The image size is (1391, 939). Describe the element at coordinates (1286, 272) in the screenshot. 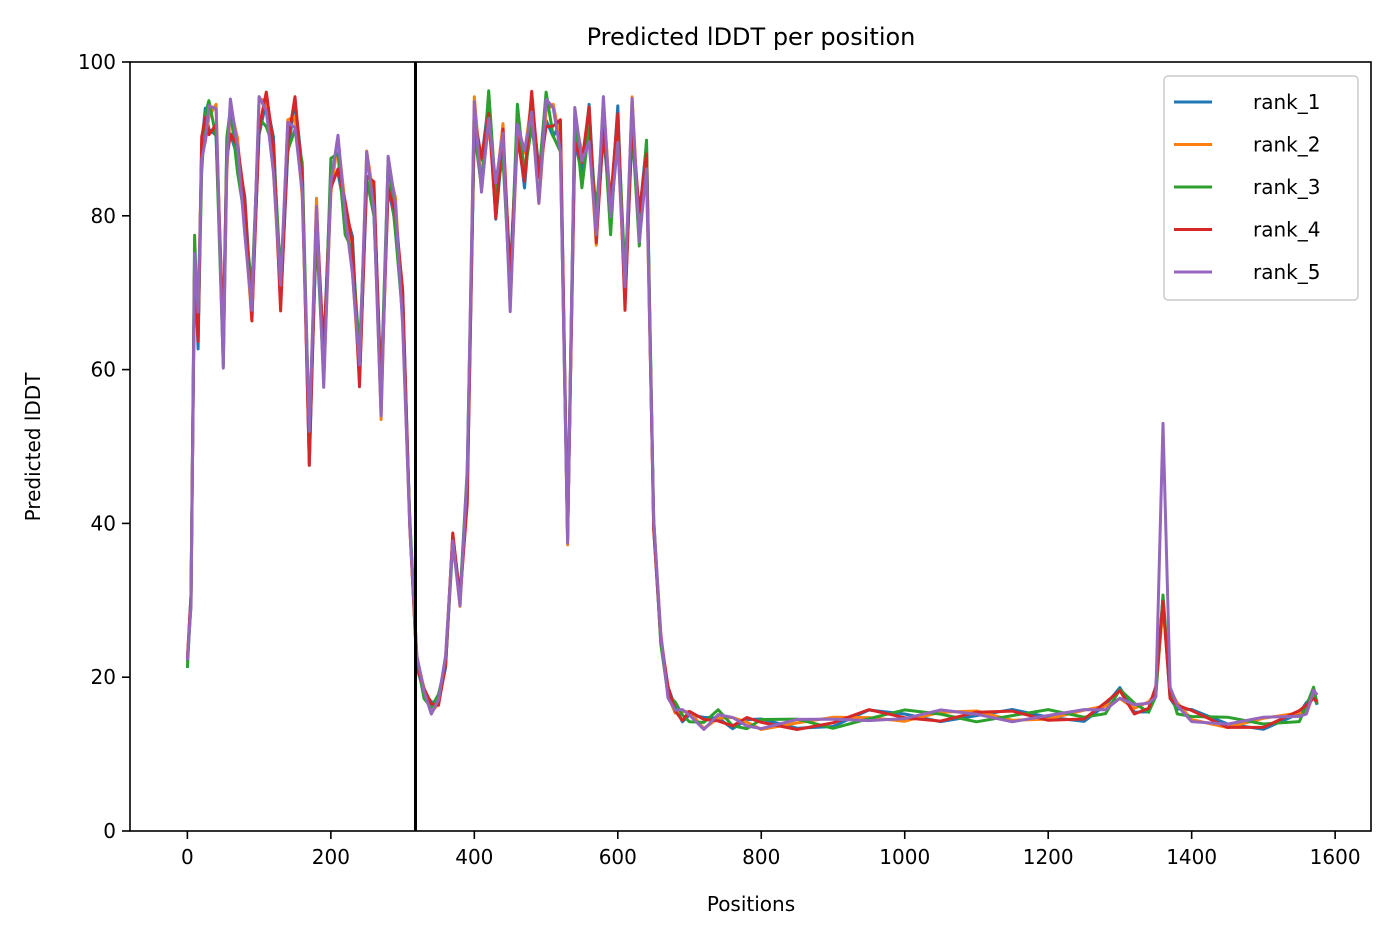

I see `legend-label-rank-5: rank_5` at that location.